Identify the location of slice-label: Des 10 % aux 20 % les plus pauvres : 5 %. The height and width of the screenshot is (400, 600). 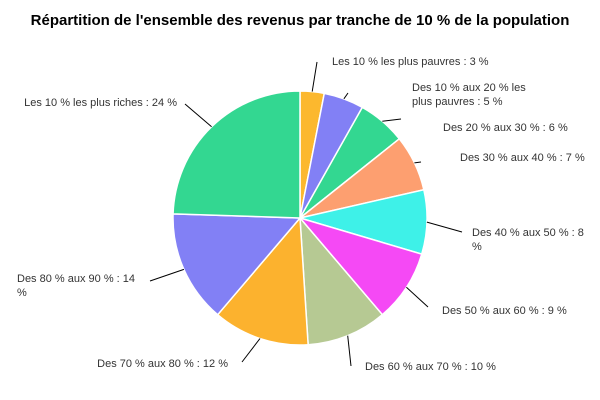
(469, 95).